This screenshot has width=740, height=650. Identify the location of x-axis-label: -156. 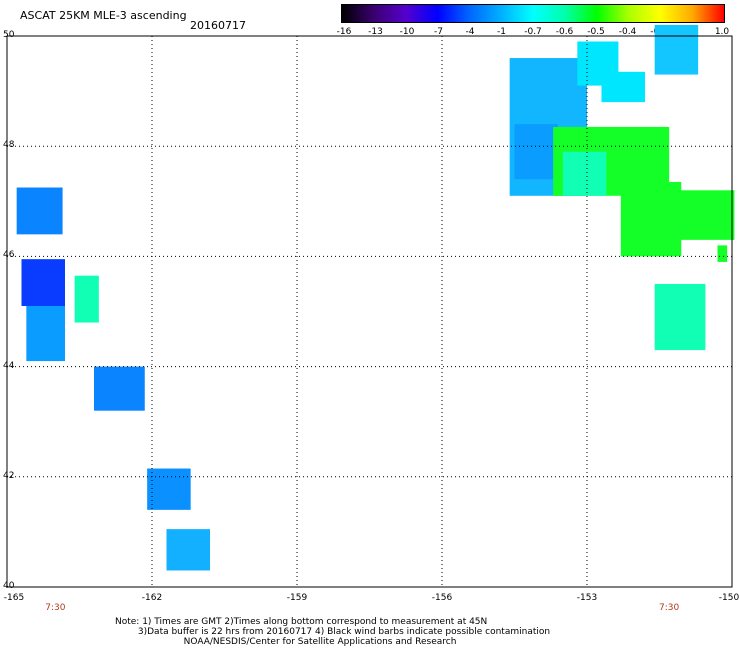
(442, 598).